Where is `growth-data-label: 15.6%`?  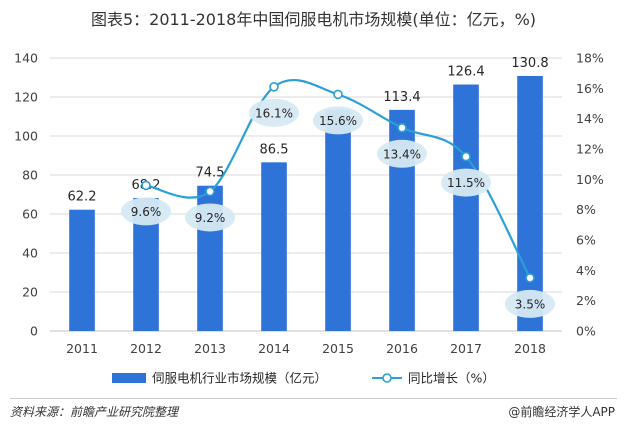 growth-data-label: 15.6% is located at coordinates (338, 121).